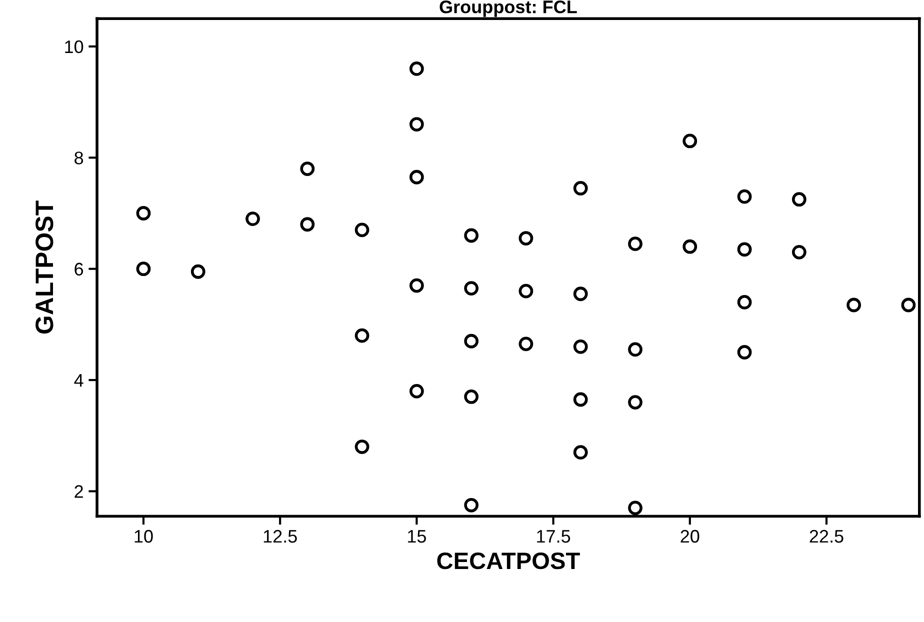 The width and height of the screenshot is (924, 622). What do you see at coordinates (79, 380) in the screenshot?
I see `y-tick-label: 4` at bounding box center [79, 380].